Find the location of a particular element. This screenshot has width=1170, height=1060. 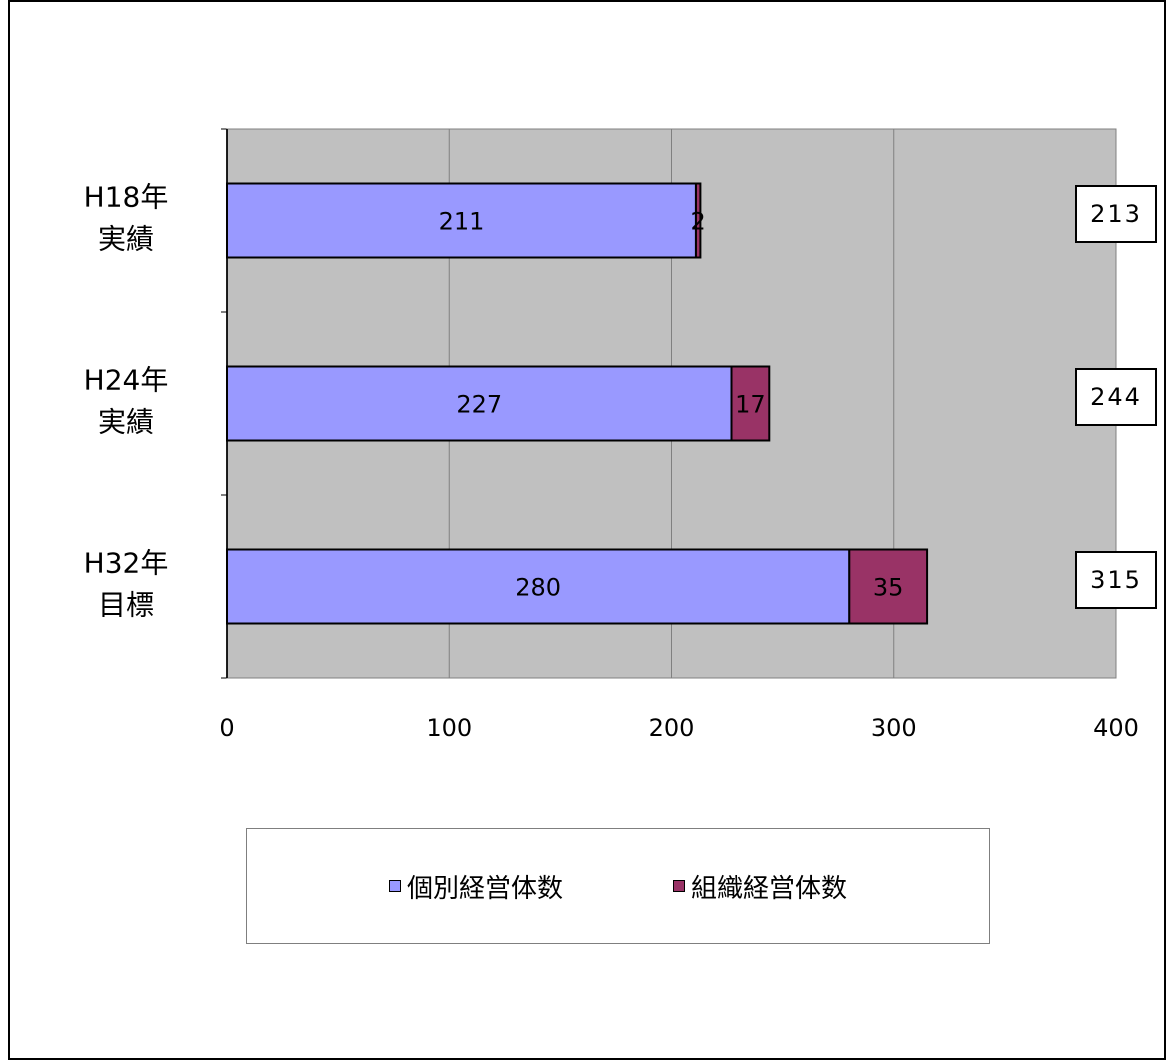

category-label-2-line-1: 目標 is located at coordinates (126, 605).